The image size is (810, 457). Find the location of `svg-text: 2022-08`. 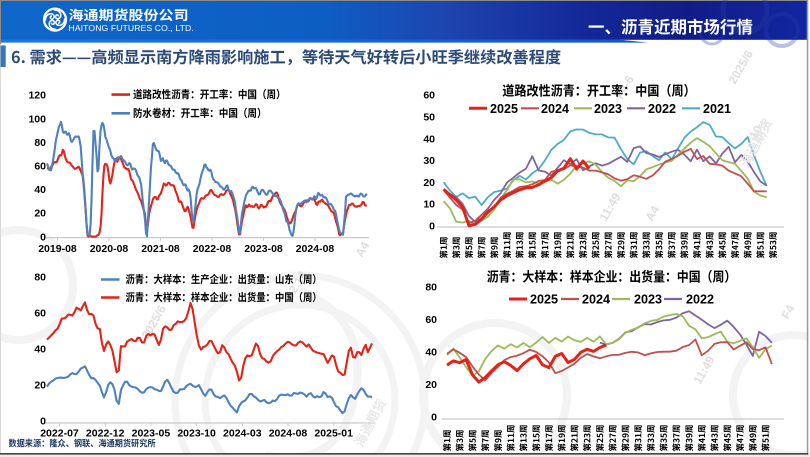

svg-text: 2022-08 is located at coordinates (212, 249).